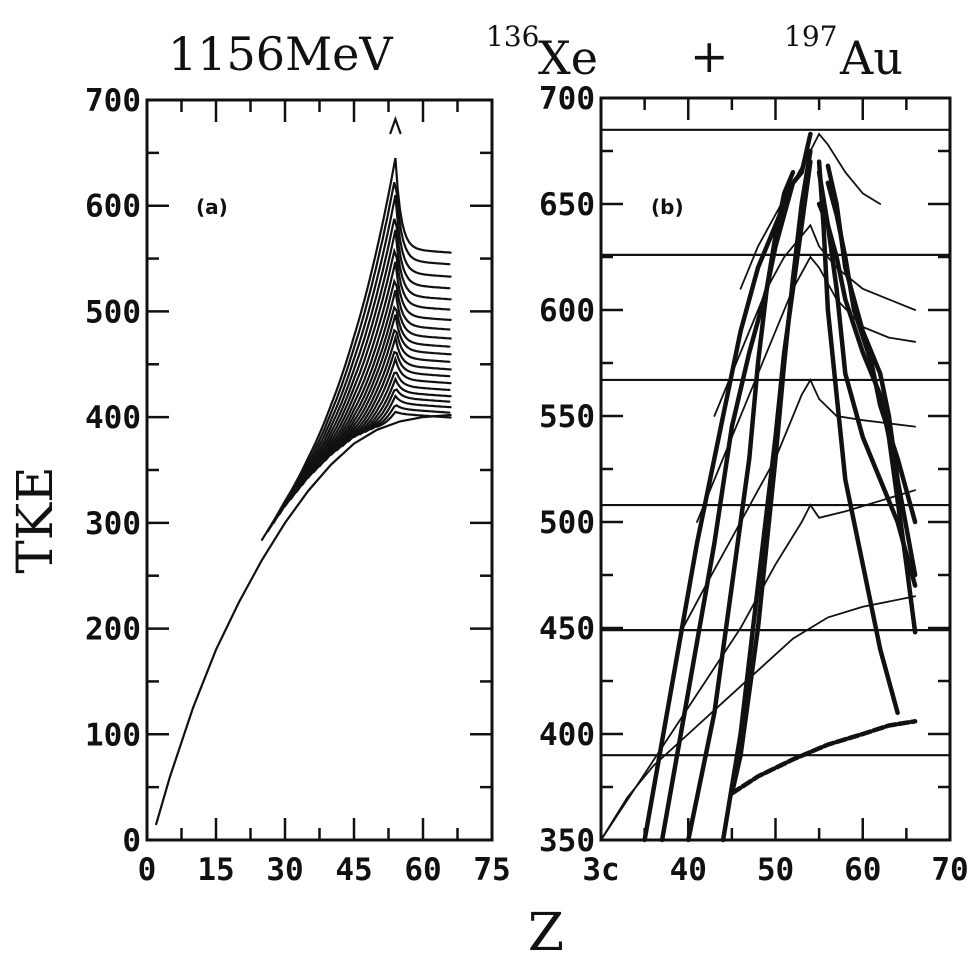 This screenshot has height=961, width=979. Describe the element at coordinates (215, 870) in the screenshot. I see `panel-a-x-tick-label: 15` at that location.